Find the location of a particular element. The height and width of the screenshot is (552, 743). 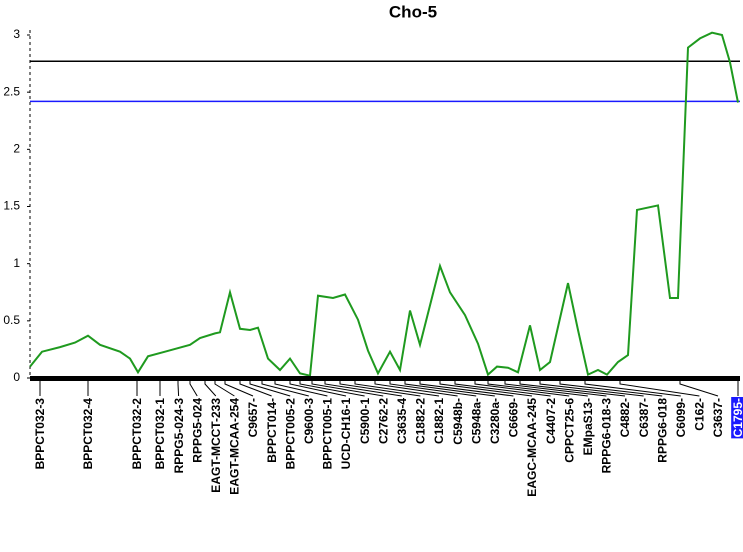

marker-label-group: C6387- is located at coordinates (644, 417).